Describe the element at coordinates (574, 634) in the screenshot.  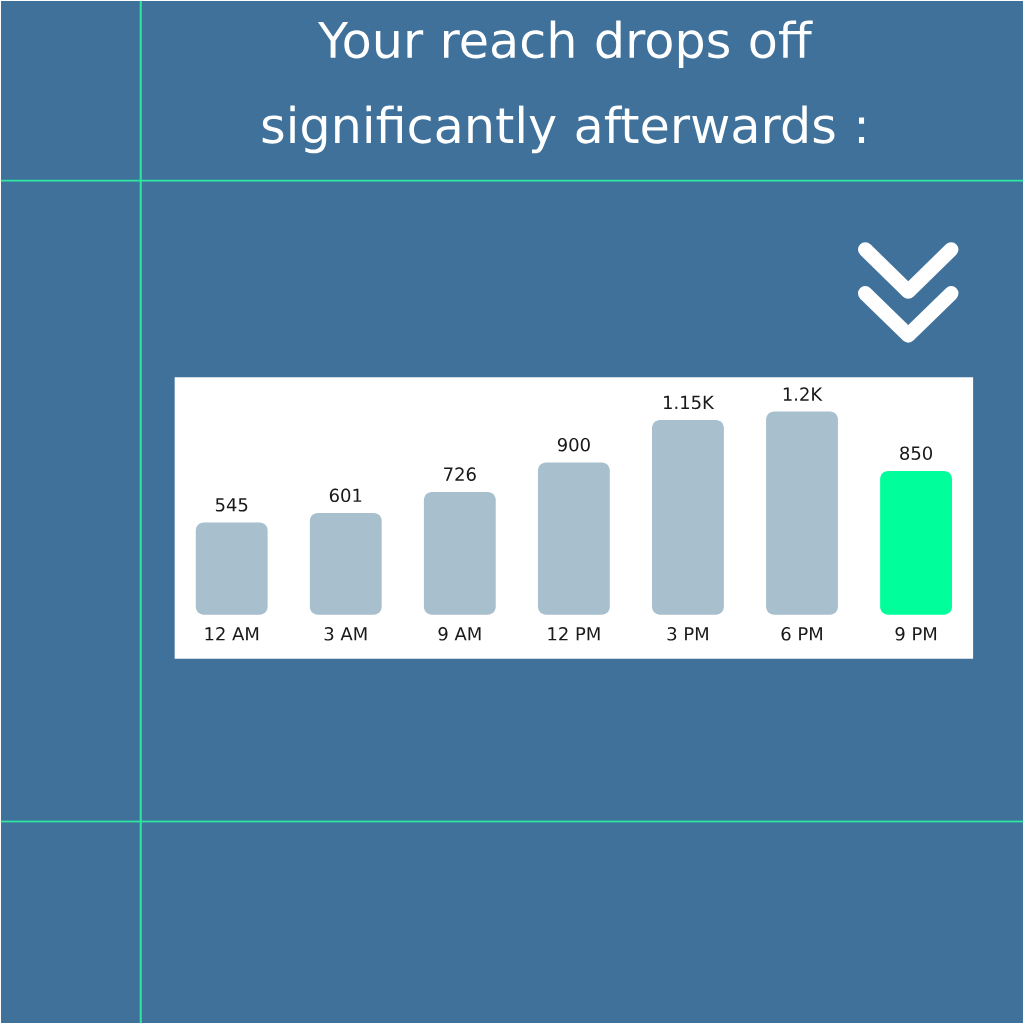
I see `x-tick-label: 12 PM` at that location.